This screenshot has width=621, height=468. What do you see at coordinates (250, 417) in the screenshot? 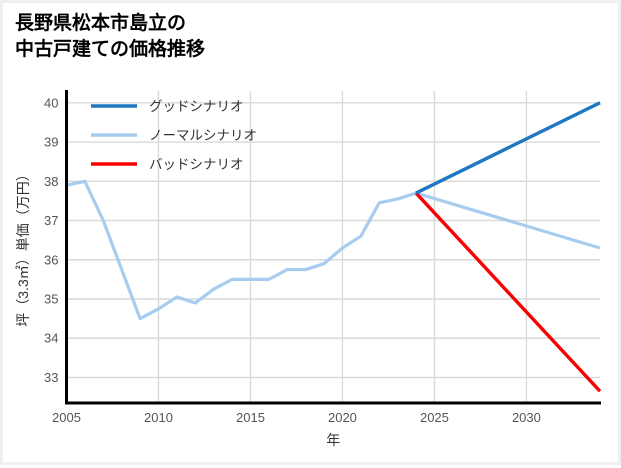
I see `x-tick-label: 2015` at bounding box center [250, 417].